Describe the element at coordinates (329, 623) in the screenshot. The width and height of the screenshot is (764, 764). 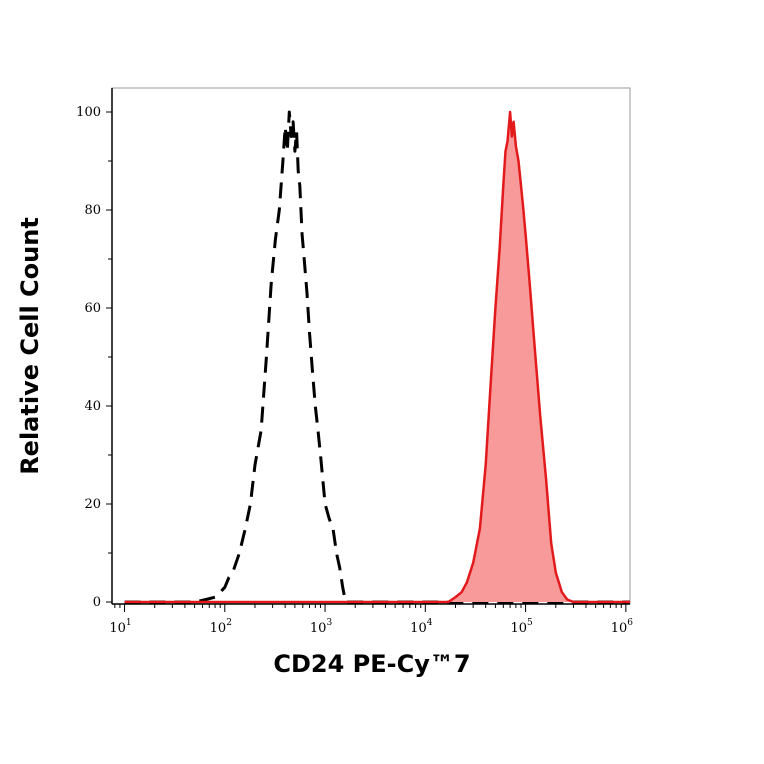
I see `x-tick-exponent: 3` at that location.